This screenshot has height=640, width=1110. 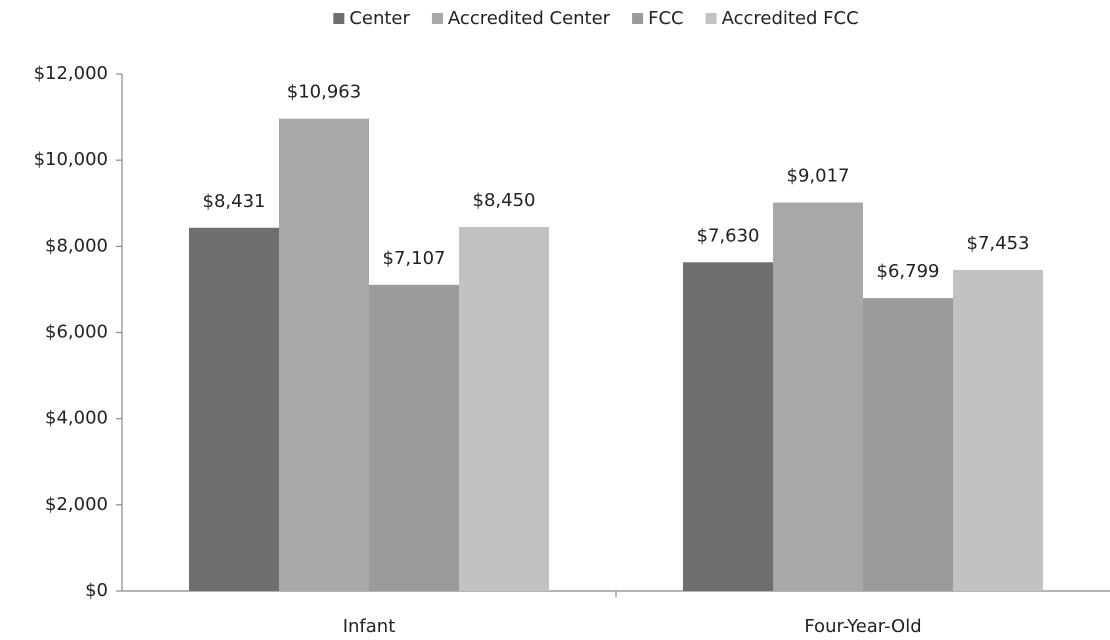 What do you see at coordinates (908, 271) in the screenshot?
I see `data-label: $6,799` at bounding box center [908, 271].